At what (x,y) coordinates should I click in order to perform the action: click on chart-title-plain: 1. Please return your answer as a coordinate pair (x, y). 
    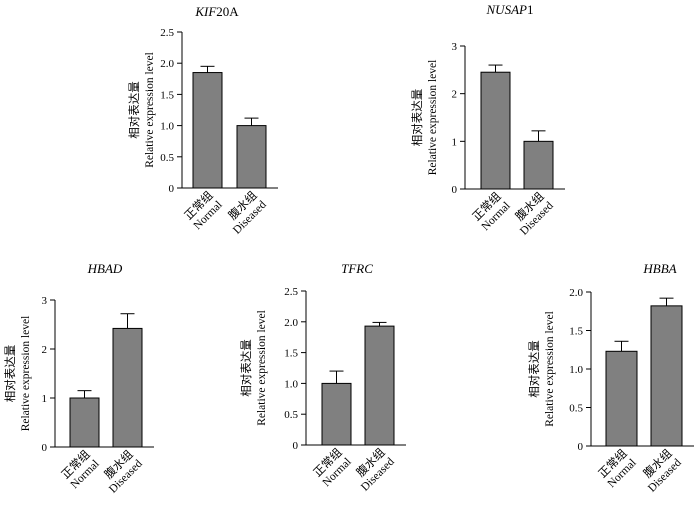
    Looking at the image, I should click on (530, 9).